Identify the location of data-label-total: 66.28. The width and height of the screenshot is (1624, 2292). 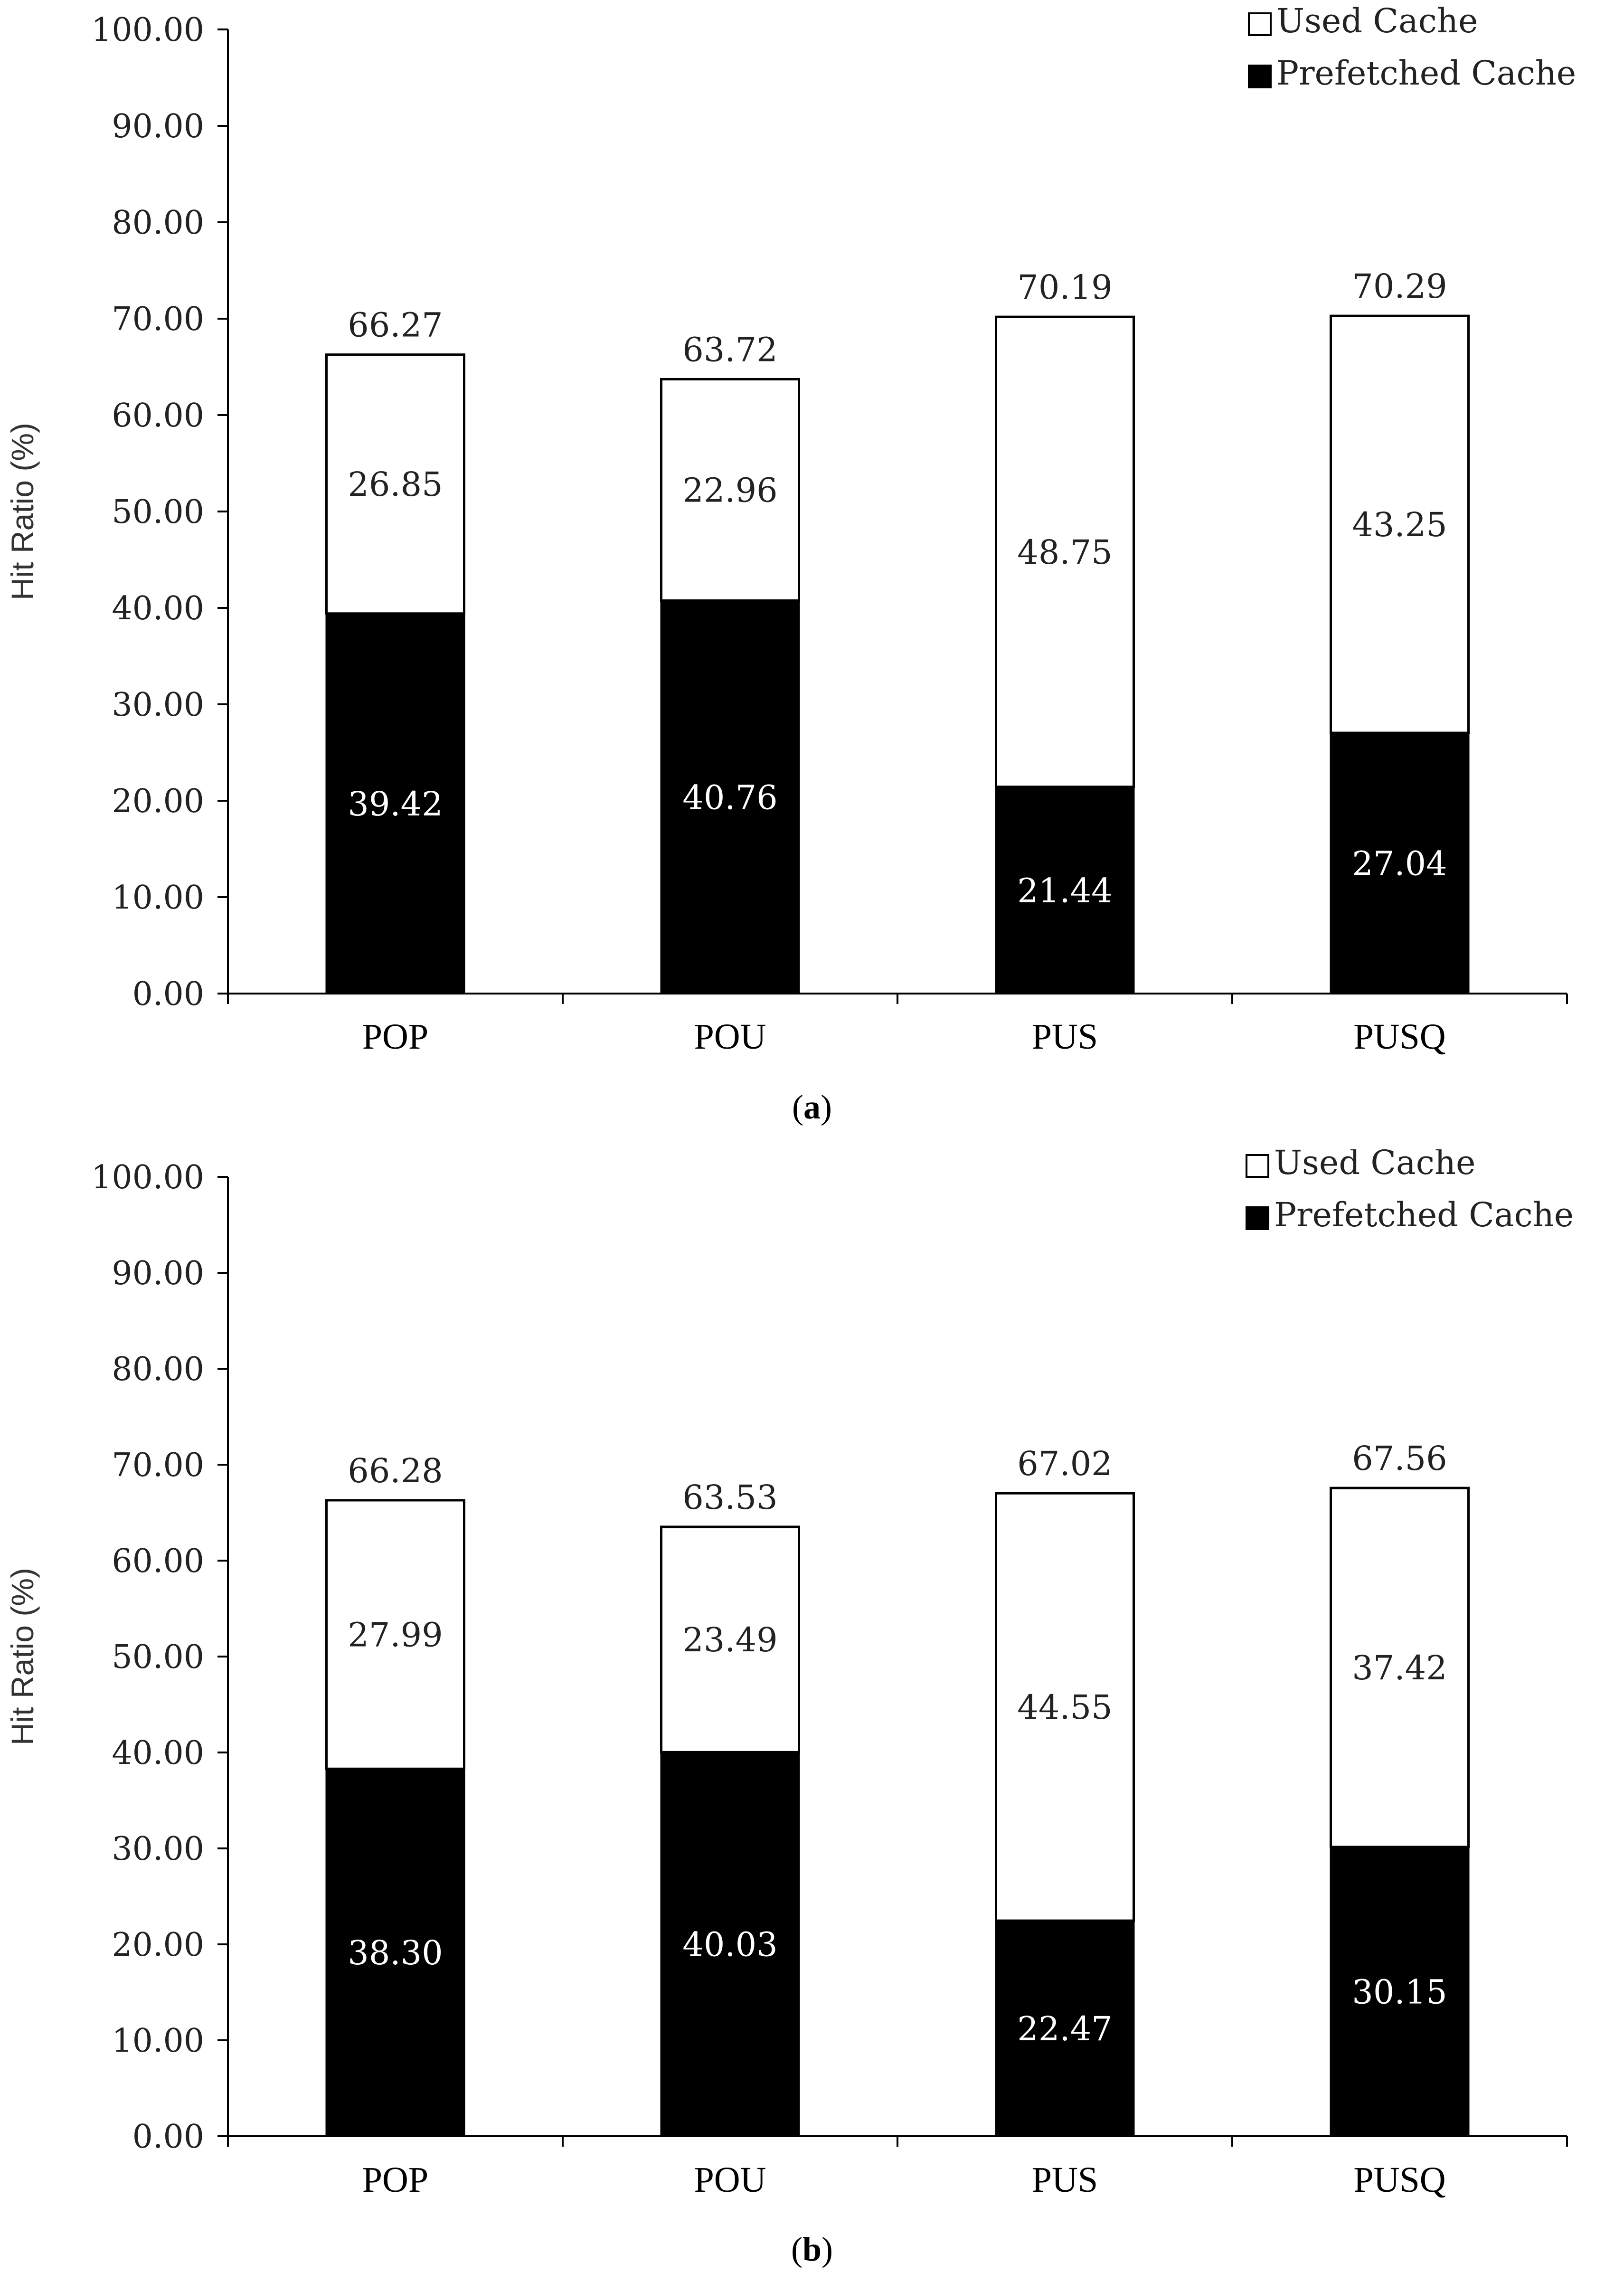
(395, 1470).